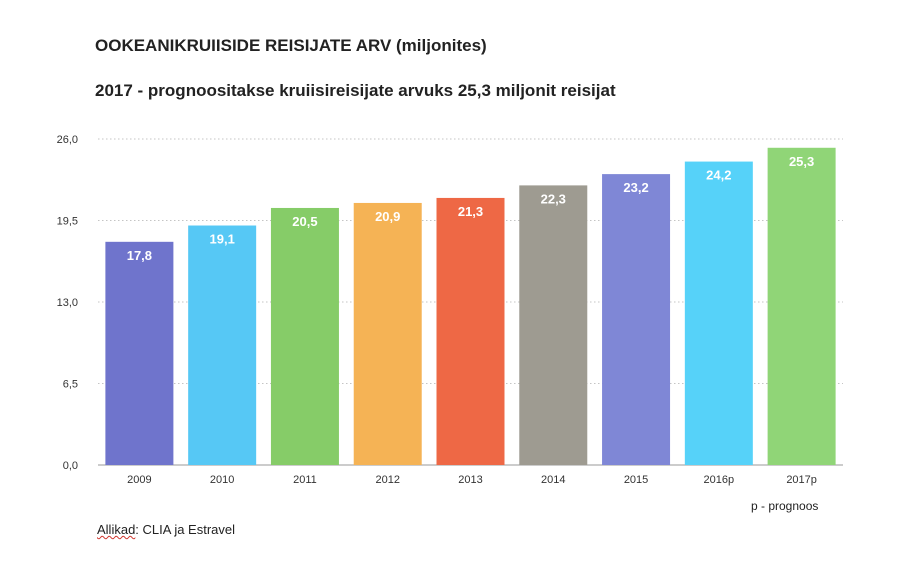 The height and width of the screenshot is (563, 913). I want to click on x-tick-label: 2016p, so click(719, 480).